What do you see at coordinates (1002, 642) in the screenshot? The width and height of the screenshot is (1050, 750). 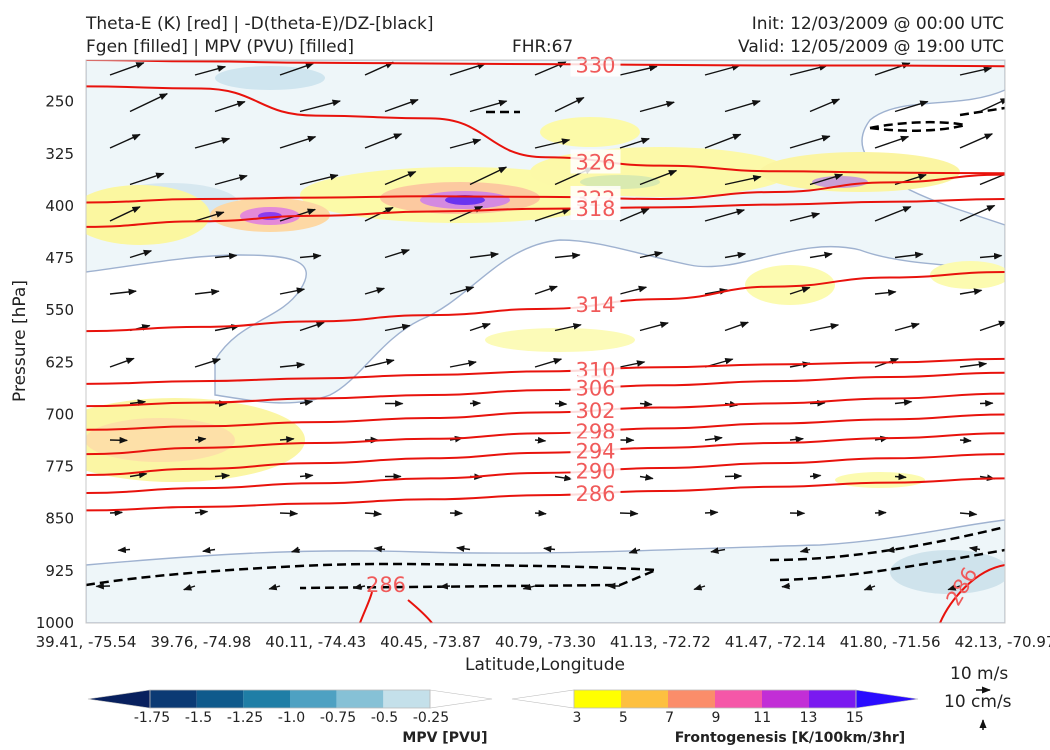 I see `x-tick-label: 42.13, -70.97` at bounding box center [1002, 642].